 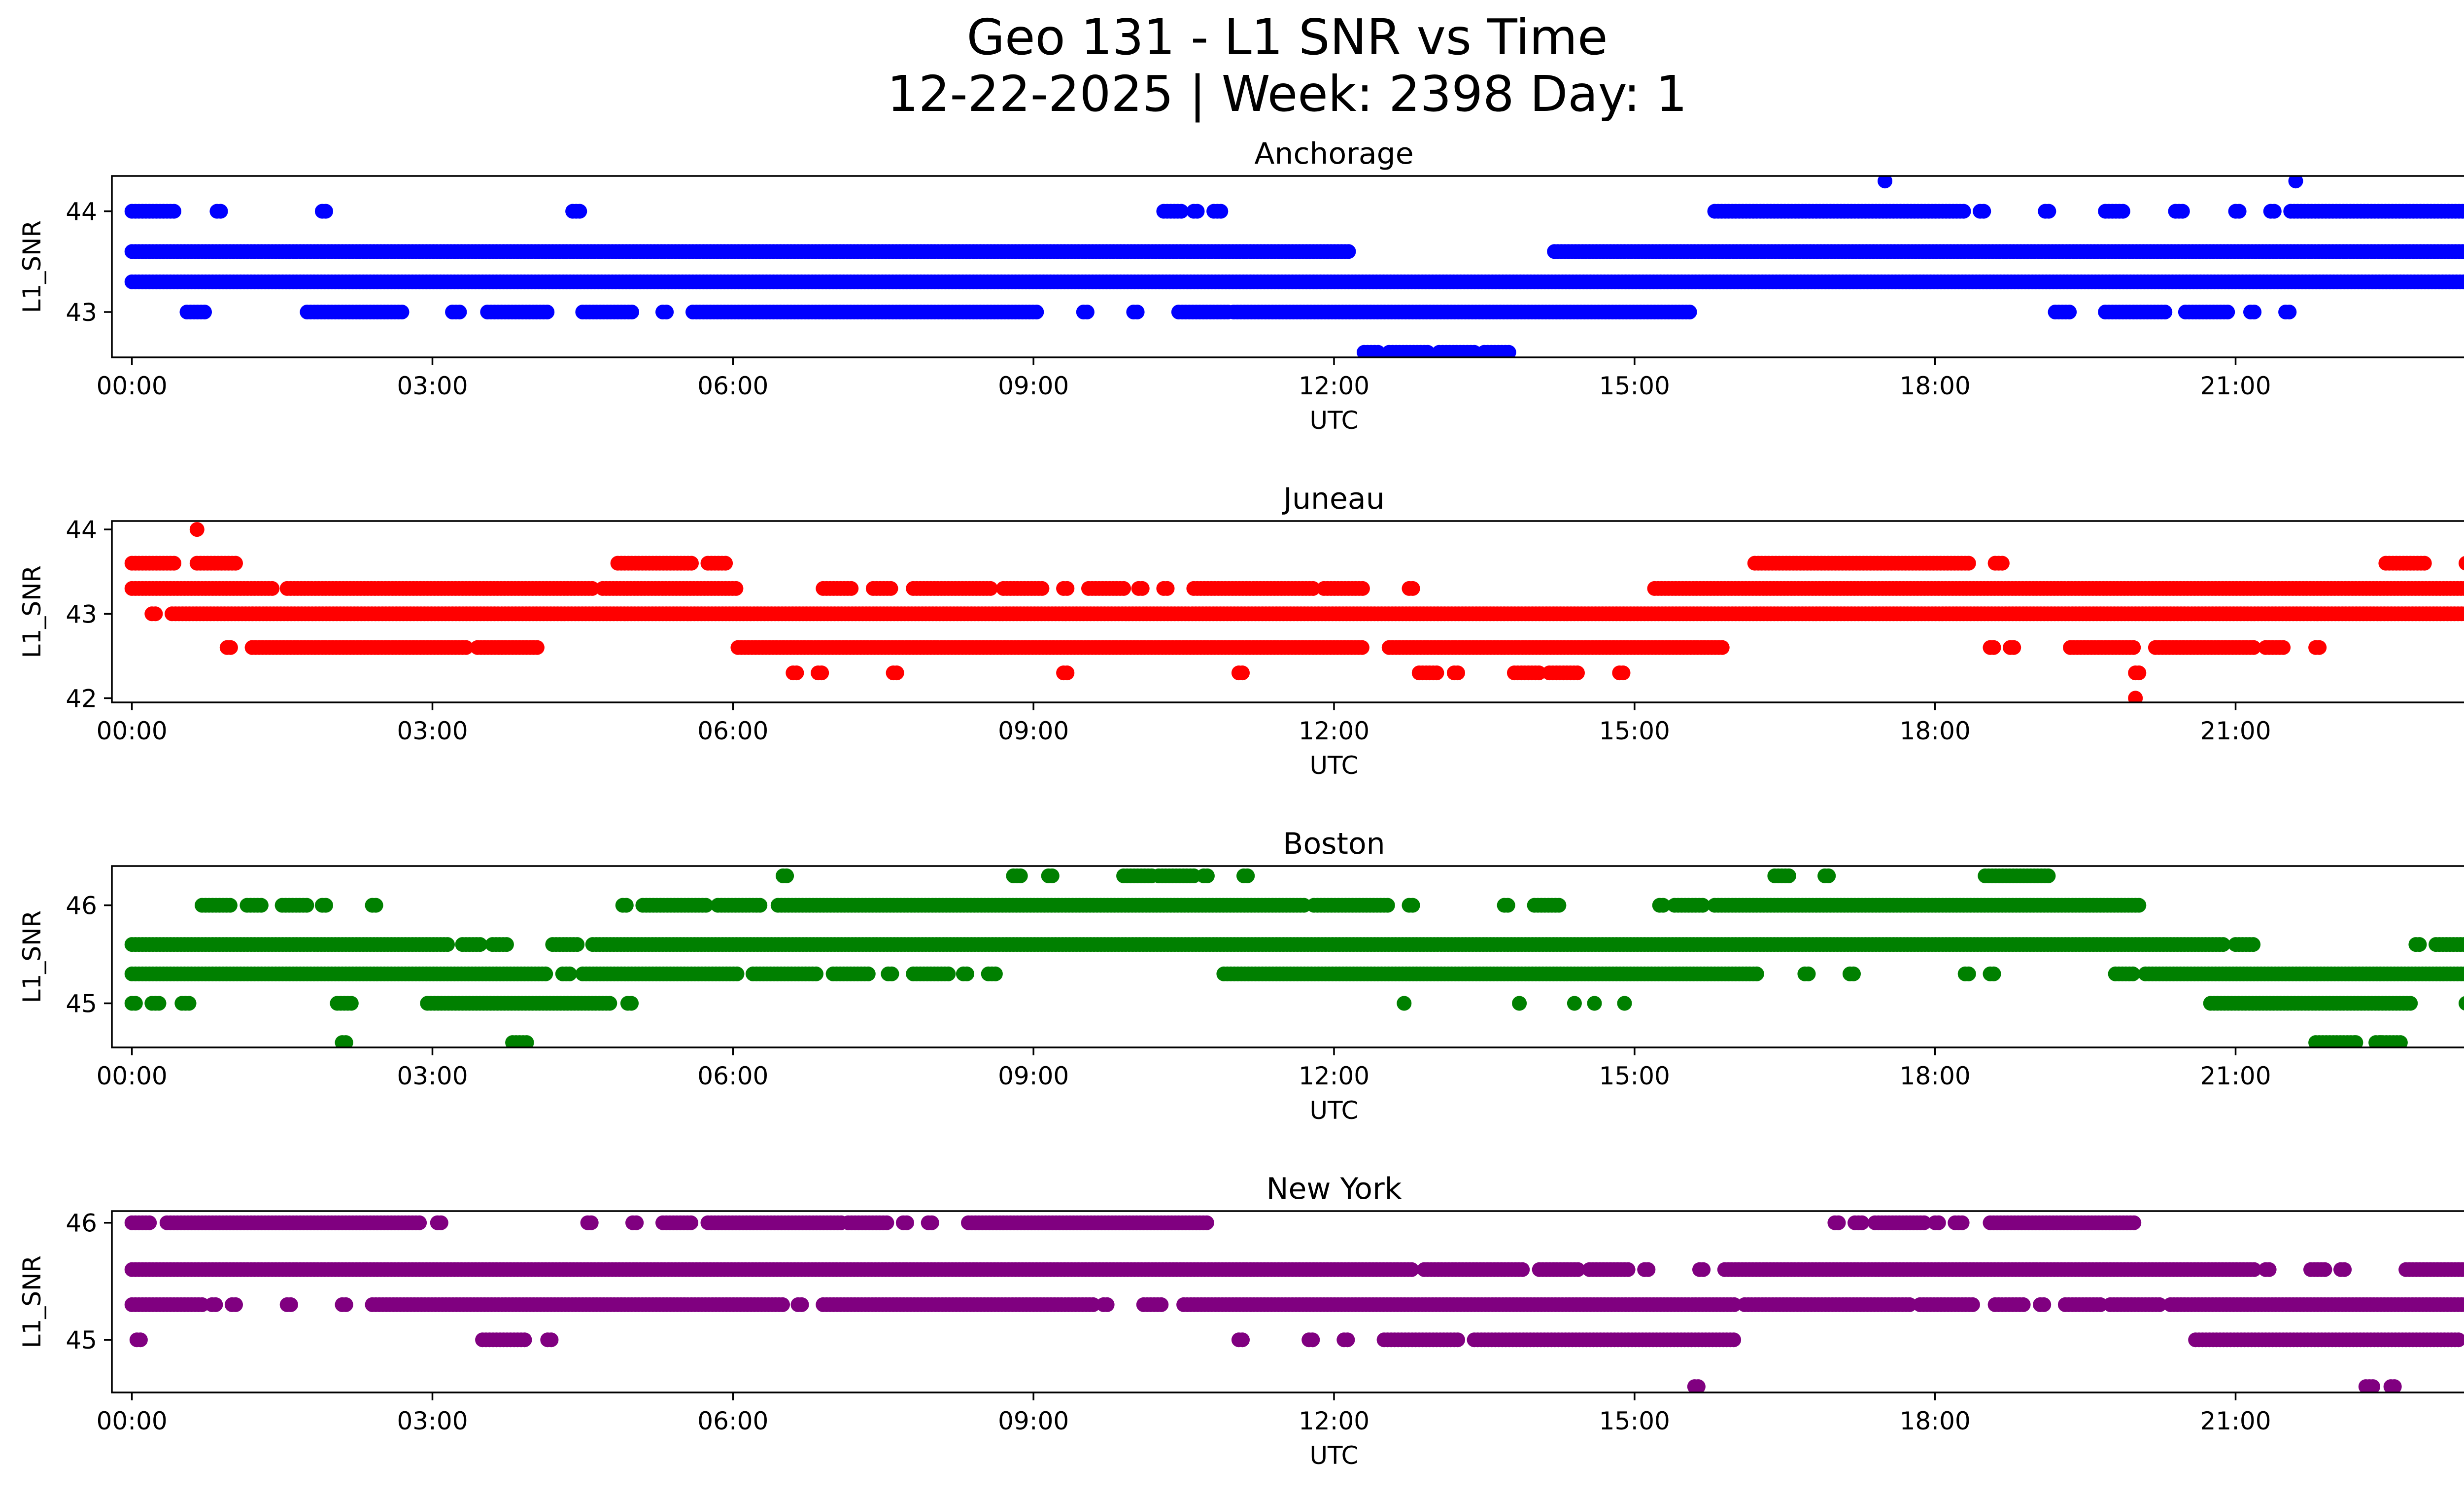 What do you see at coordinates (81, 698) in the screenshot?
I see `y-tick-label: 42` at bounding box center [81, 698].